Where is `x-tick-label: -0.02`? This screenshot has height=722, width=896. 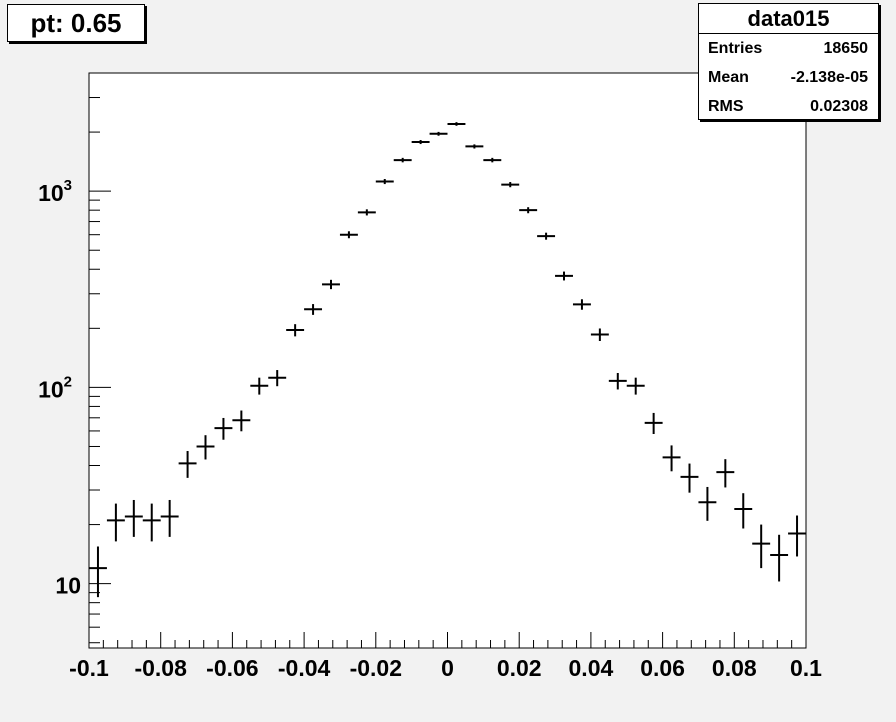 x-tick-label: -0.02 is located at coordinates (376, 668).